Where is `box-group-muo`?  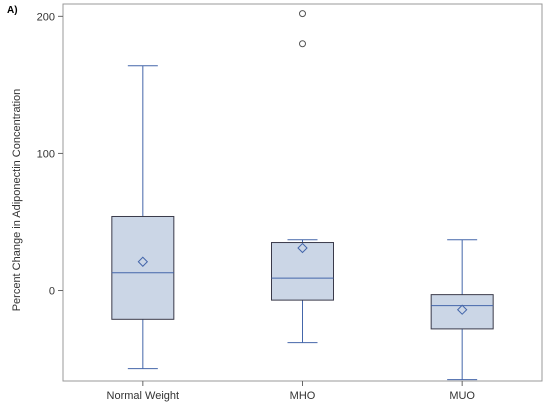
box-group-muo is located at coordinates (462, 310).